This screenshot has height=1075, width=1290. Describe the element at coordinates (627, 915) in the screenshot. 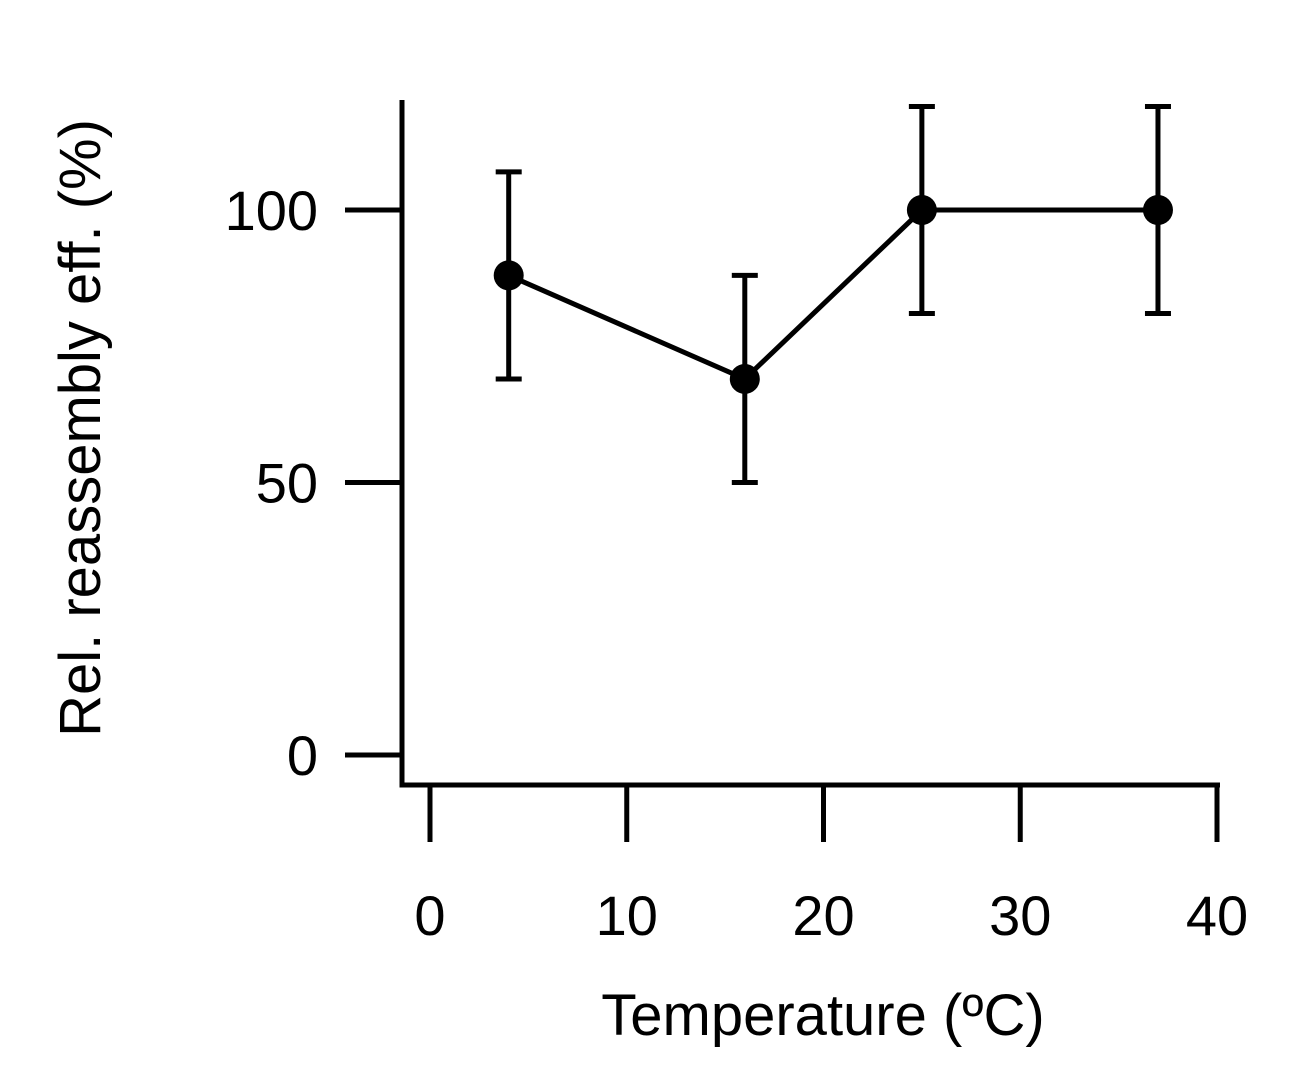

I see `x-tick-label: 10` at that location.